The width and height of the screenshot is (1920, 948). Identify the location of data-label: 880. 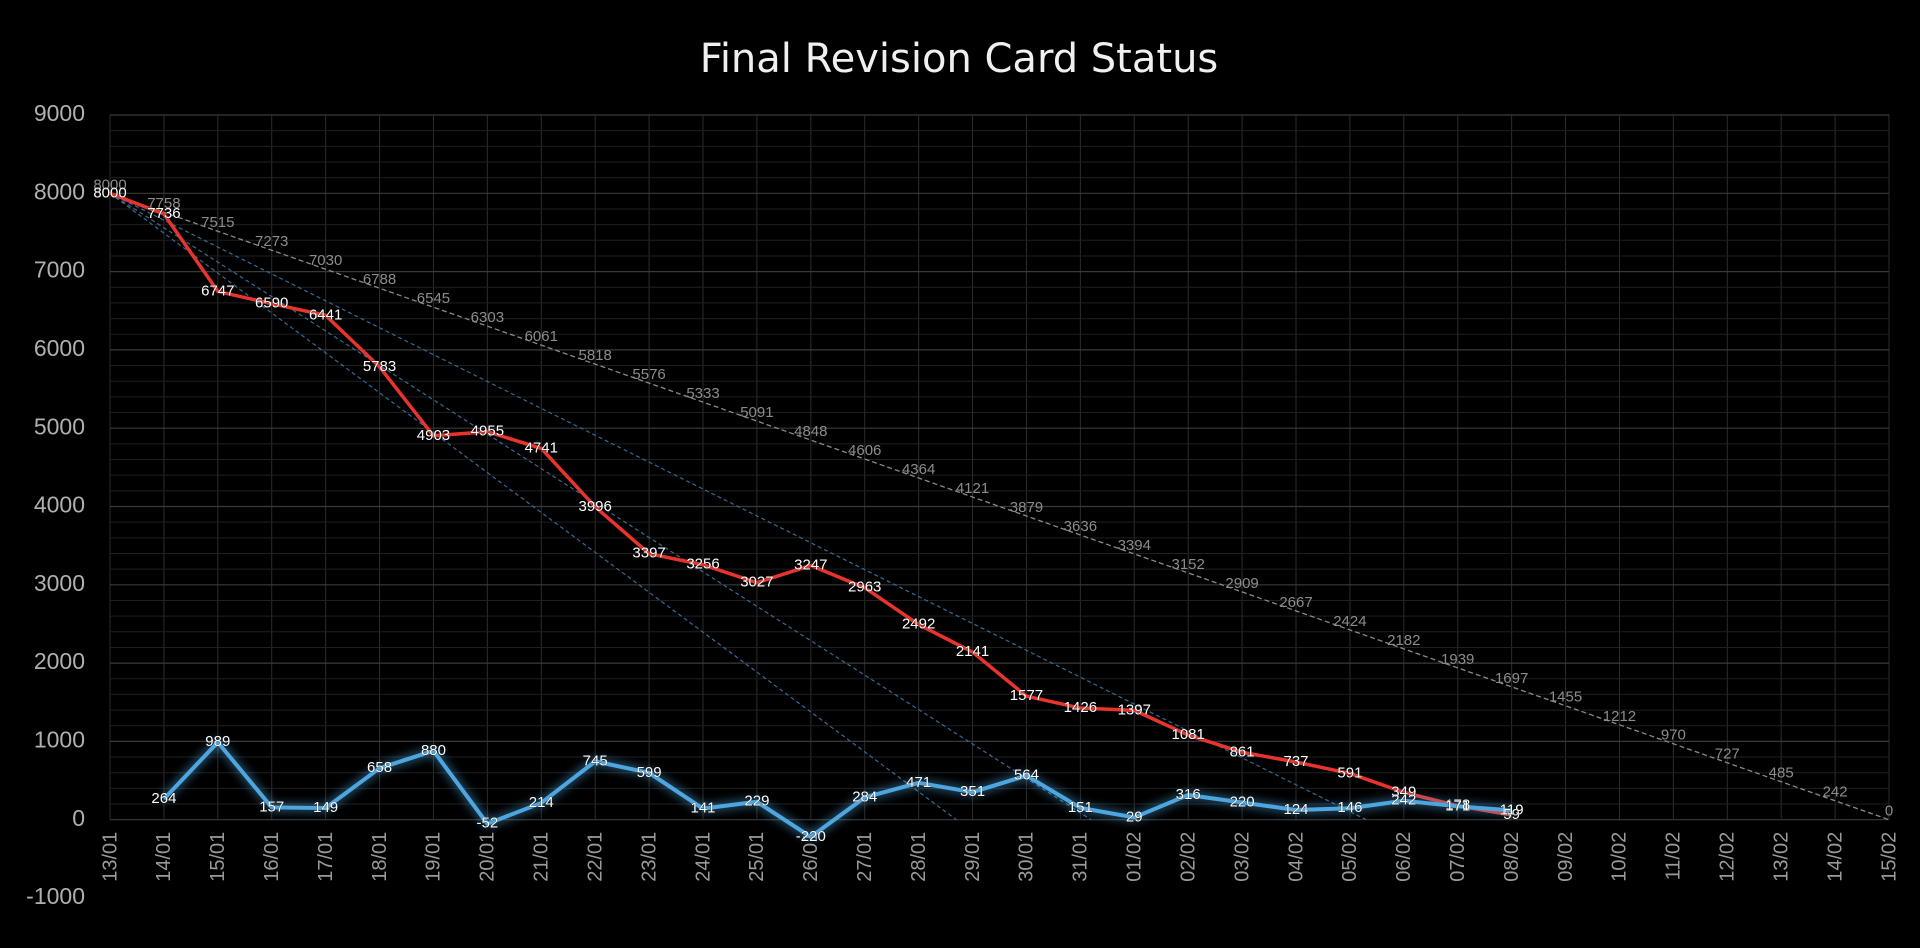
(433, 750).